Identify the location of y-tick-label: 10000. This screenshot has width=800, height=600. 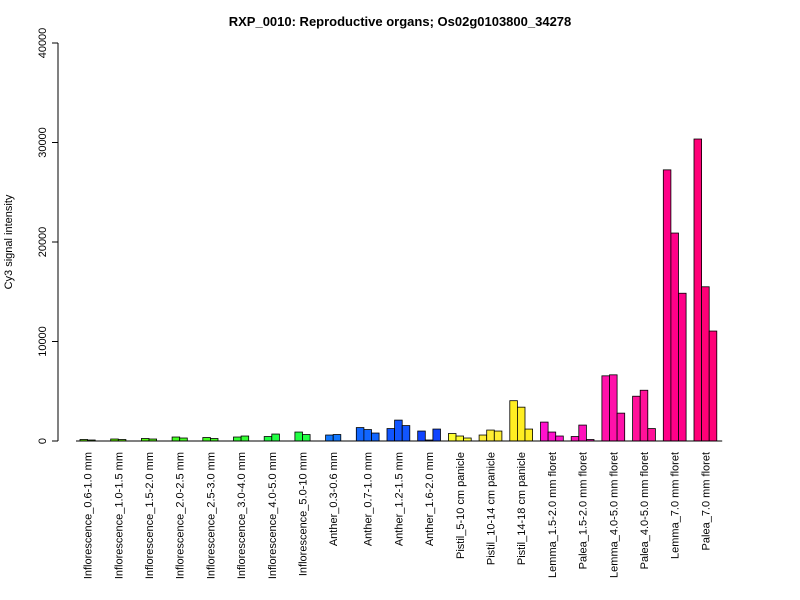
(43, 341).